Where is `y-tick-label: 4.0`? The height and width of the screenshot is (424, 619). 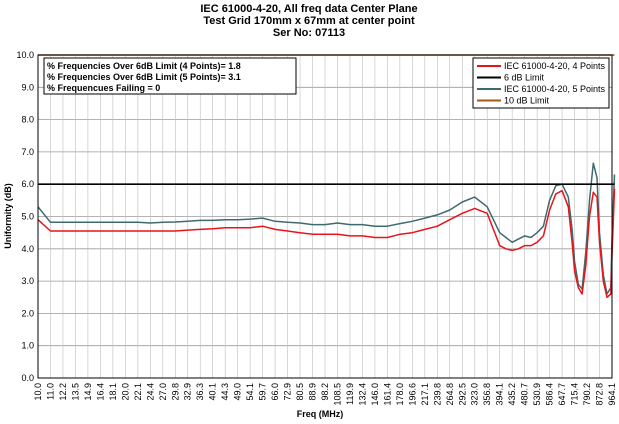 y-tick-label: 4.0 is located at coordinates (27, 249).